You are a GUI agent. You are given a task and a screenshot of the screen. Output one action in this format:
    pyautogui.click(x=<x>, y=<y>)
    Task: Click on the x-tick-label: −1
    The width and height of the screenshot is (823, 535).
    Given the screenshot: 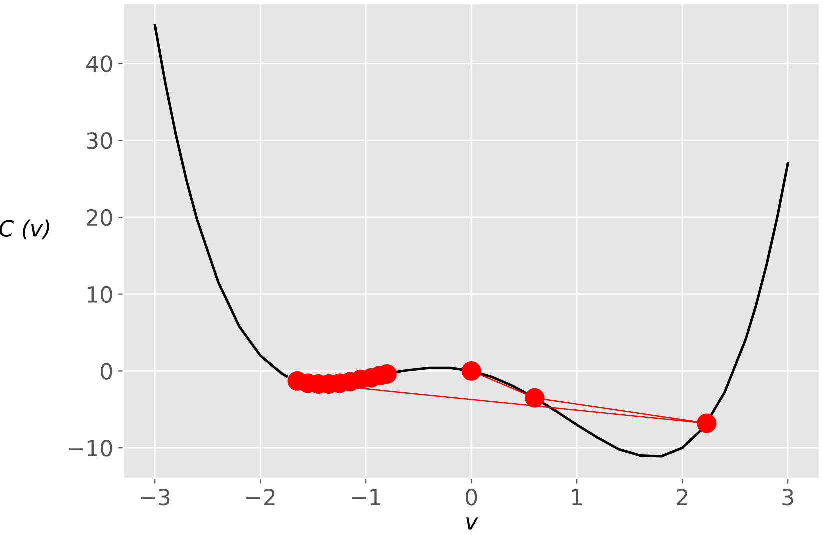 What is the action you would take?
    pyautogui.click(x=366, y=497)
    